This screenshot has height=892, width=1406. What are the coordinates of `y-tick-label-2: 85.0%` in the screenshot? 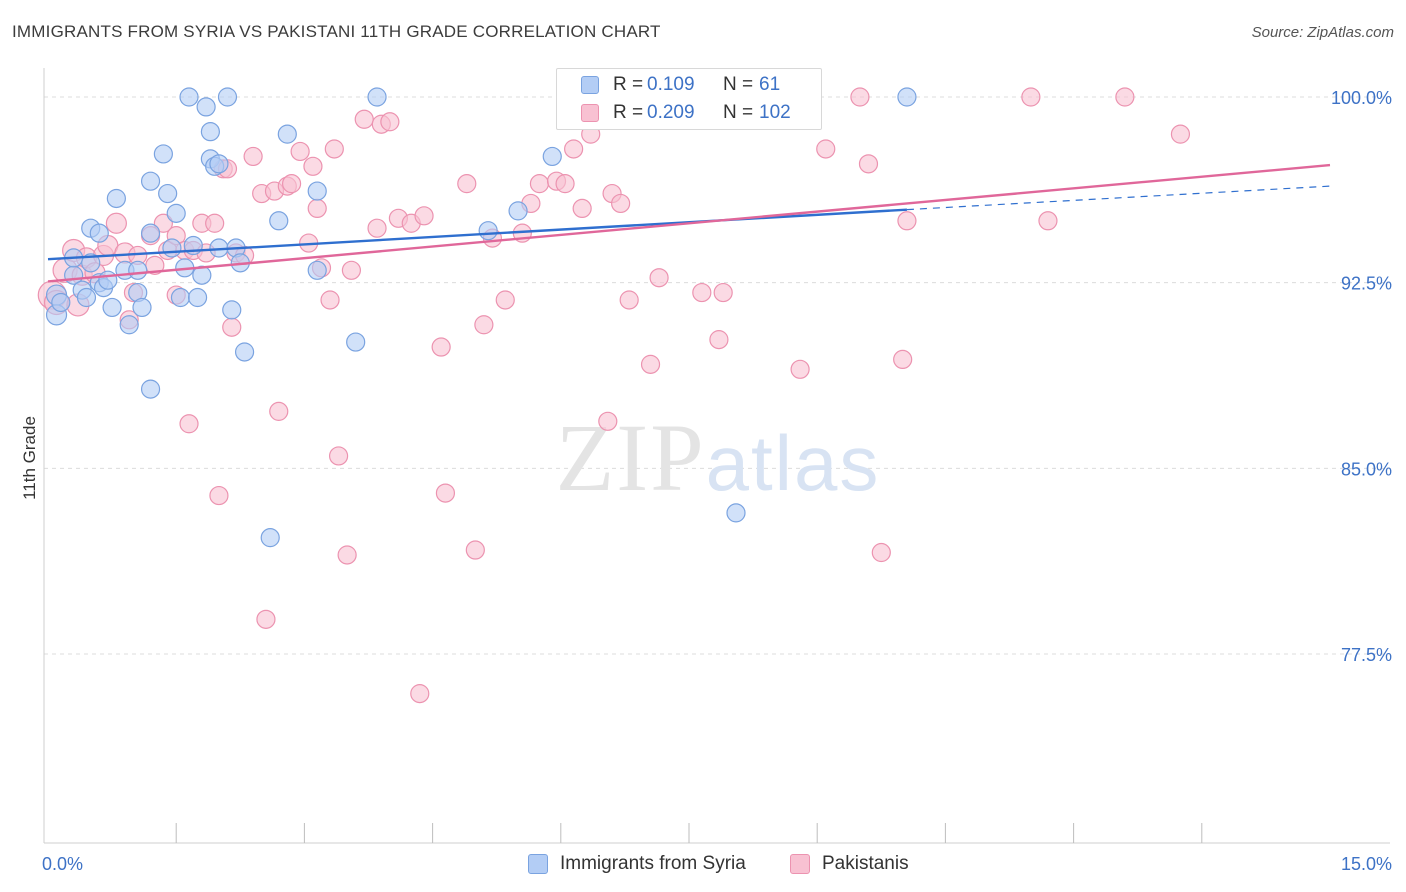 It's located at (1366, 469).